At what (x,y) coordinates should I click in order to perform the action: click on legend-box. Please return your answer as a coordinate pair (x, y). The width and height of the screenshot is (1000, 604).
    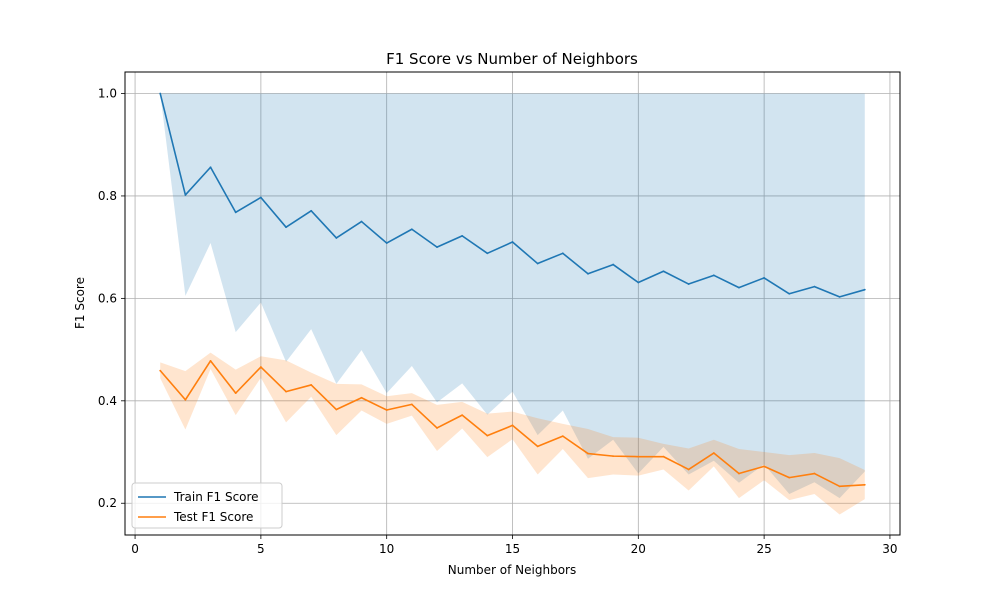
    Looking at the image, I should click on (207, 505).